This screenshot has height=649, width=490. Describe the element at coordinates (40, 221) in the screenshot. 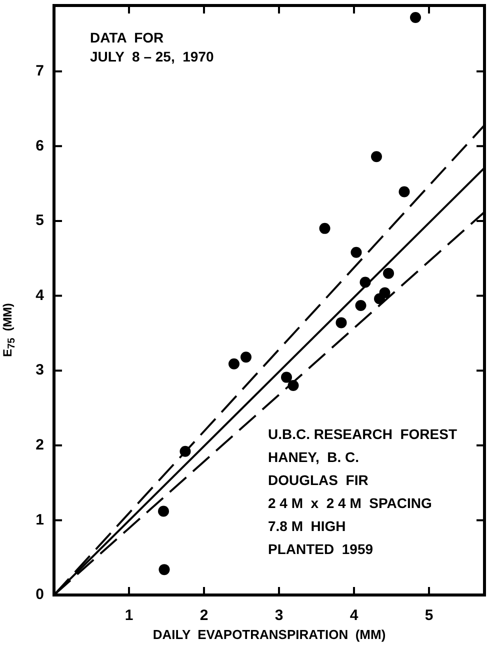

I see `y-tick-label: 5` at that location.